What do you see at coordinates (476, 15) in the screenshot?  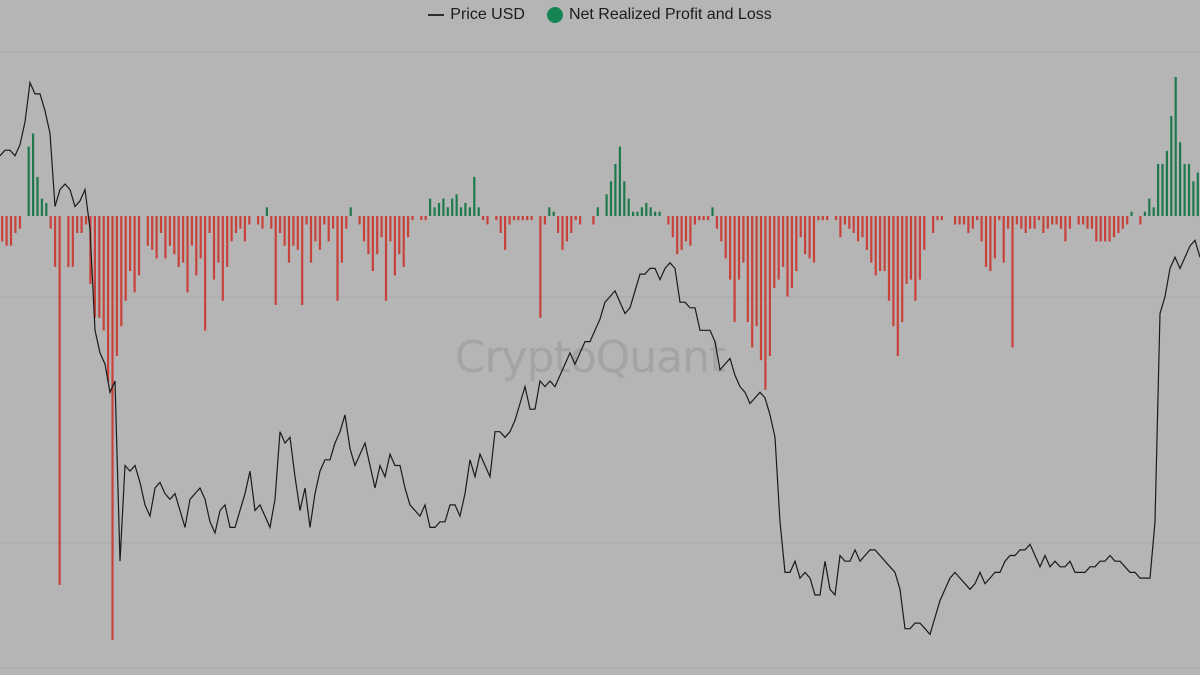 I see `legend-item-price: Price USD` at bounding box center [476, 15].